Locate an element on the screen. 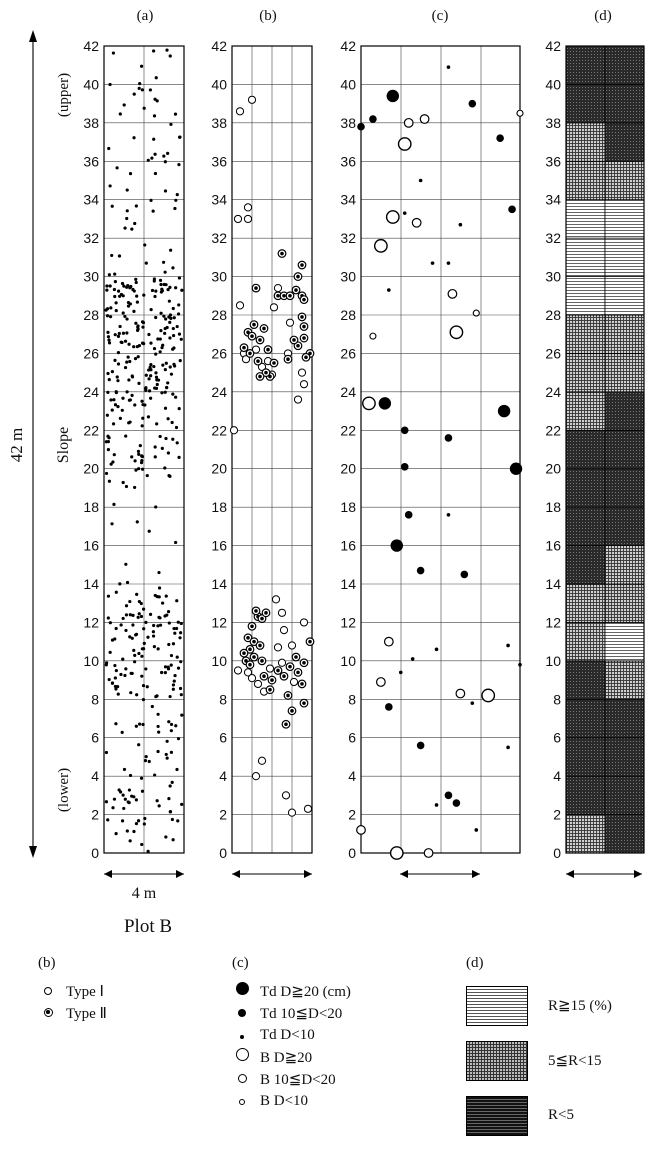  y-tick-label: 0 is located at coordinates (557, 853).